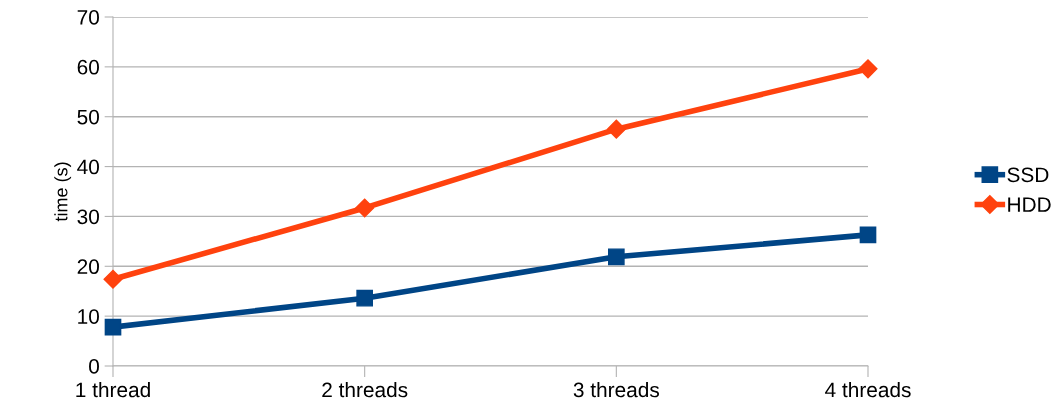 The image size is (1062, 414). Describe the element at coordinates (868, 389) in the screenshot. I see `x-tick-label: 4 threads` at that location.